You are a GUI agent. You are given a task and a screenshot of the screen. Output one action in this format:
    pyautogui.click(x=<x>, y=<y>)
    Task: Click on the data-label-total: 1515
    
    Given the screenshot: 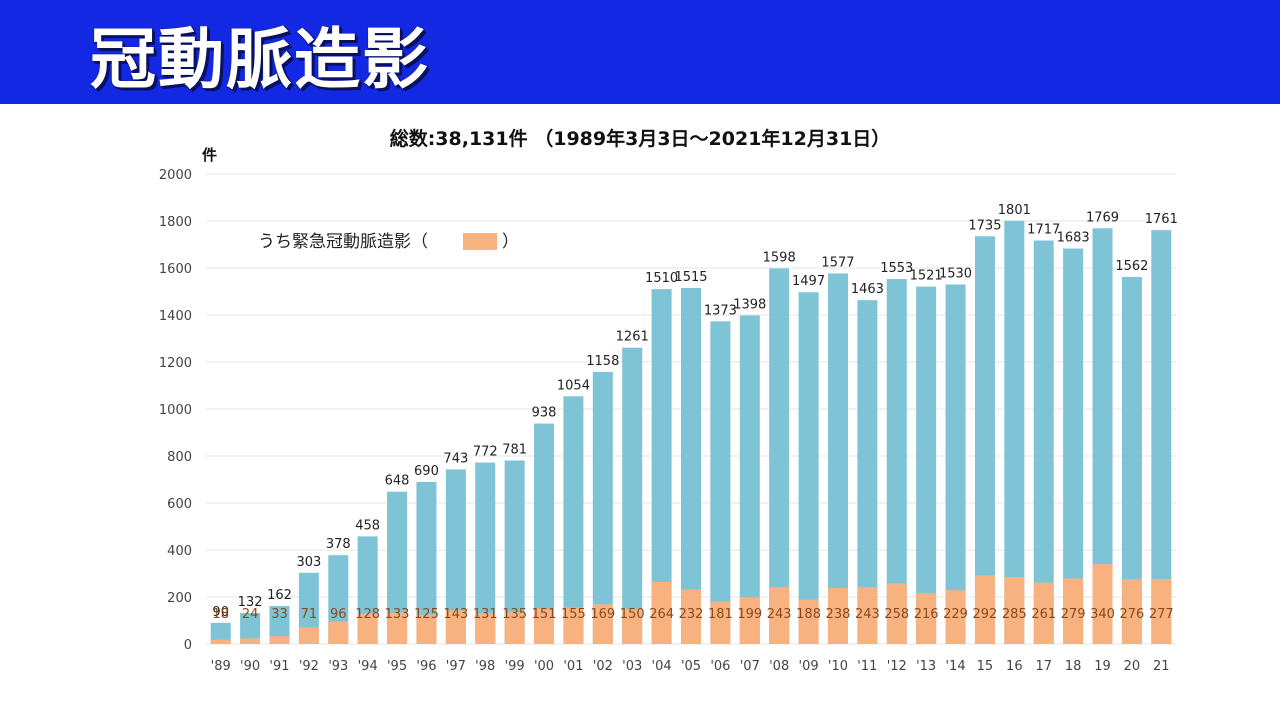 What is the action you would take?
    pyautogui.click(x=690, y=277)
    